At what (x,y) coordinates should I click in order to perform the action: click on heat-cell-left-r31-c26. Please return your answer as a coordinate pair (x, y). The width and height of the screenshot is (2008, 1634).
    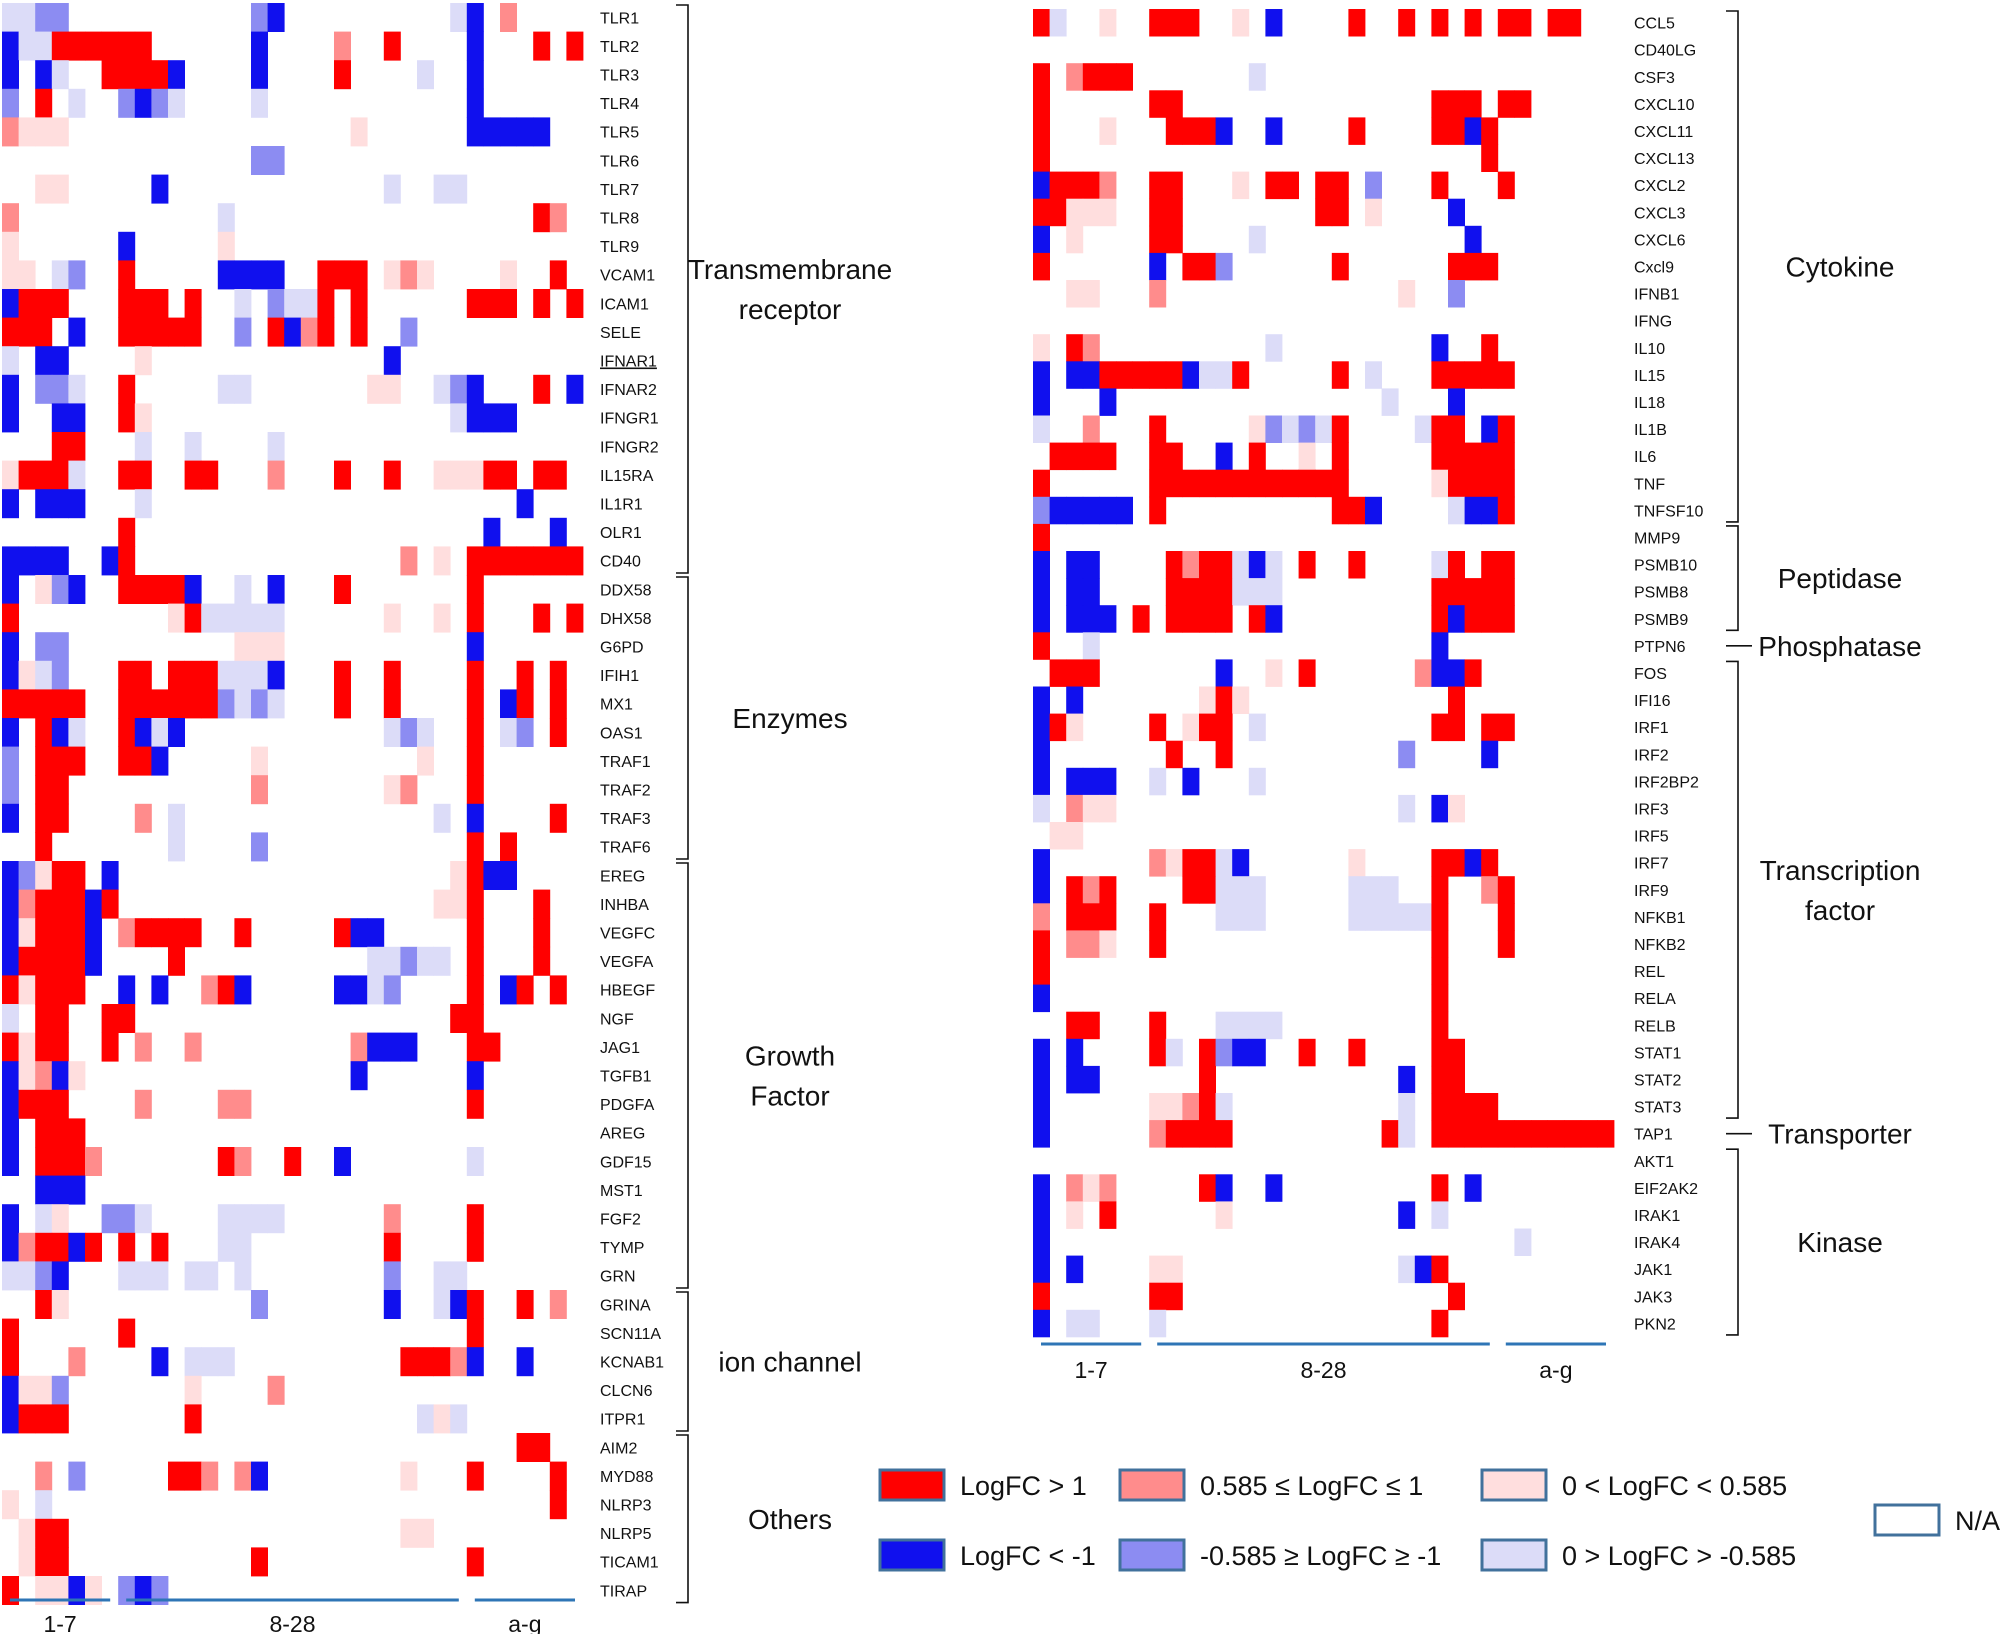
    Looking at the image, I should click on (442, 904).